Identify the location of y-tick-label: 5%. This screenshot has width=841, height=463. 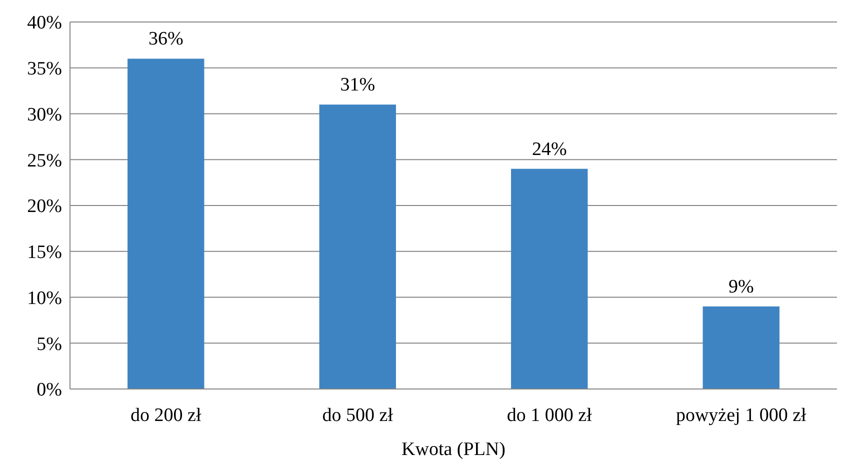
(49, 344).